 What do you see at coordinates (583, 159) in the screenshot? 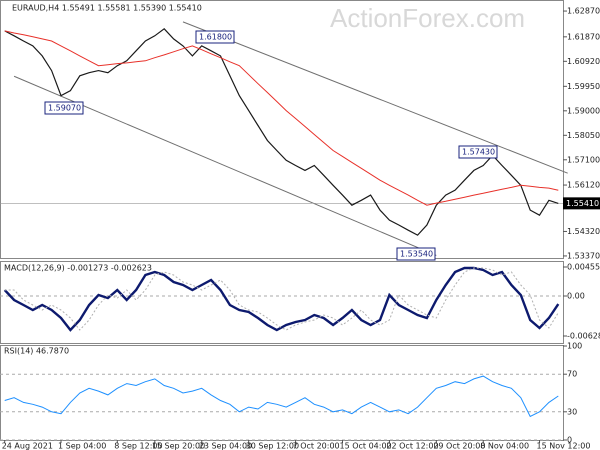
I see `y-tick-label: 1.57100` at bounding box center [583, 159].